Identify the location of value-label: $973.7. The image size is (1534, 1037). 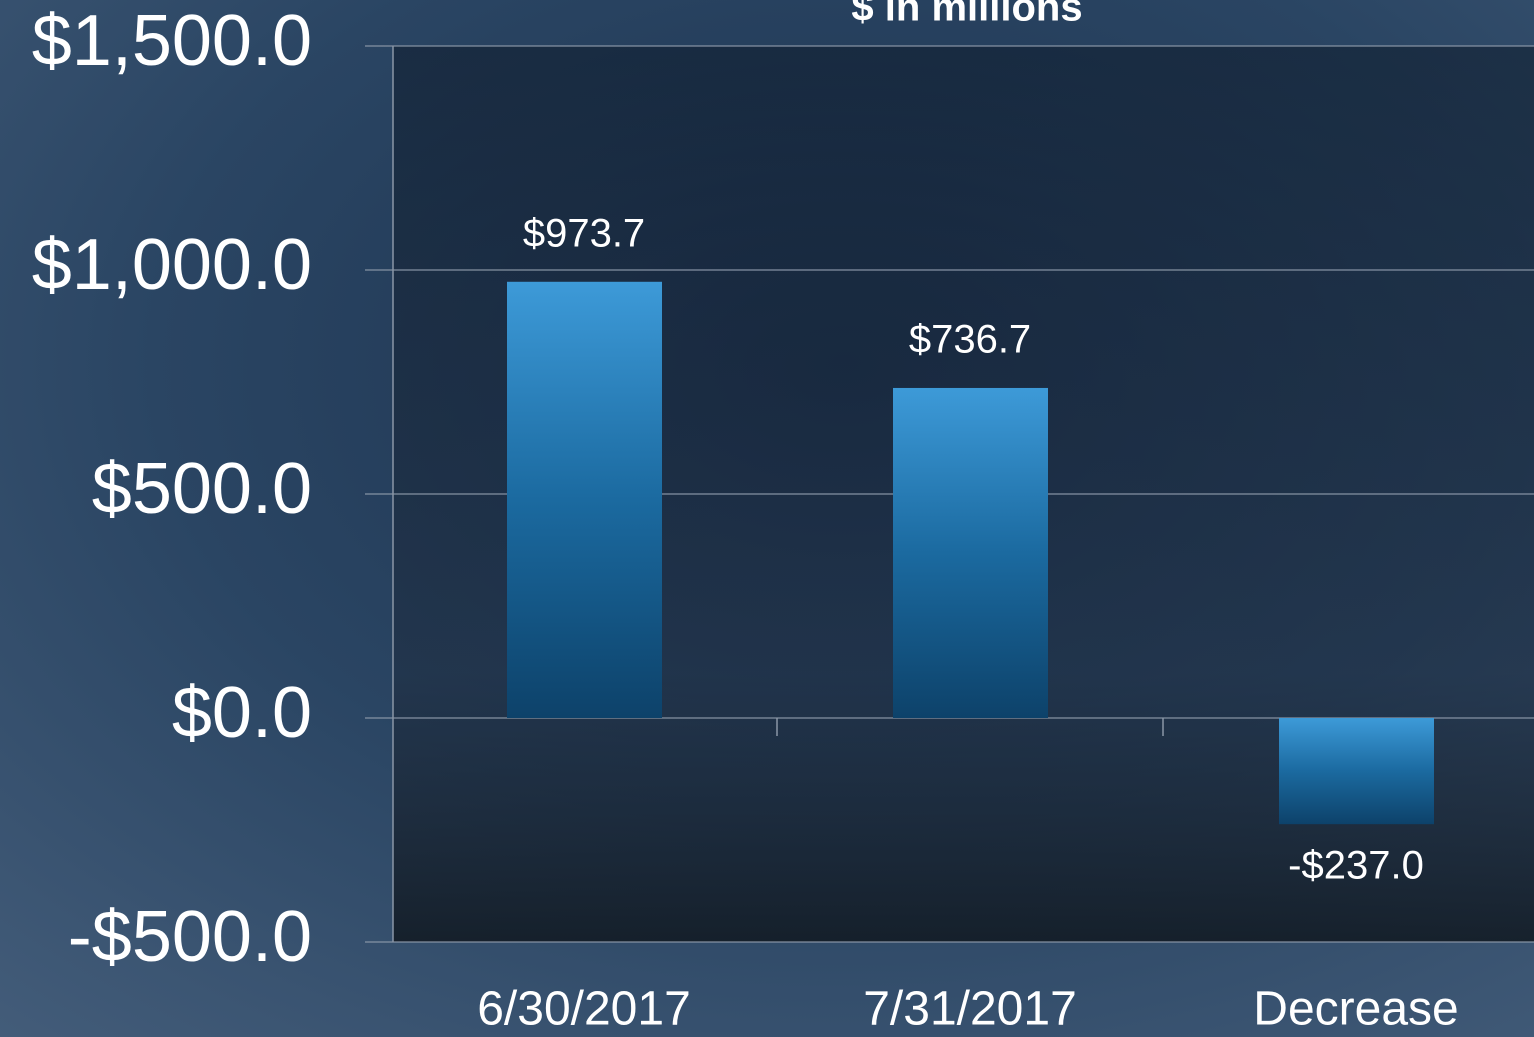
(584, 233).